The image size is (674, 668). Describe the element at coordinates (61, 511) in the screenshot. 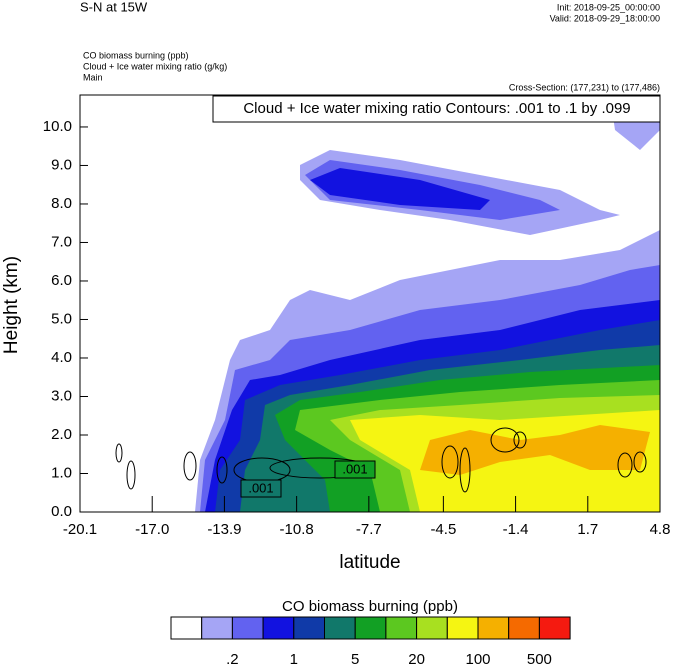

I see `y-tick-label: 0.0` at that location.